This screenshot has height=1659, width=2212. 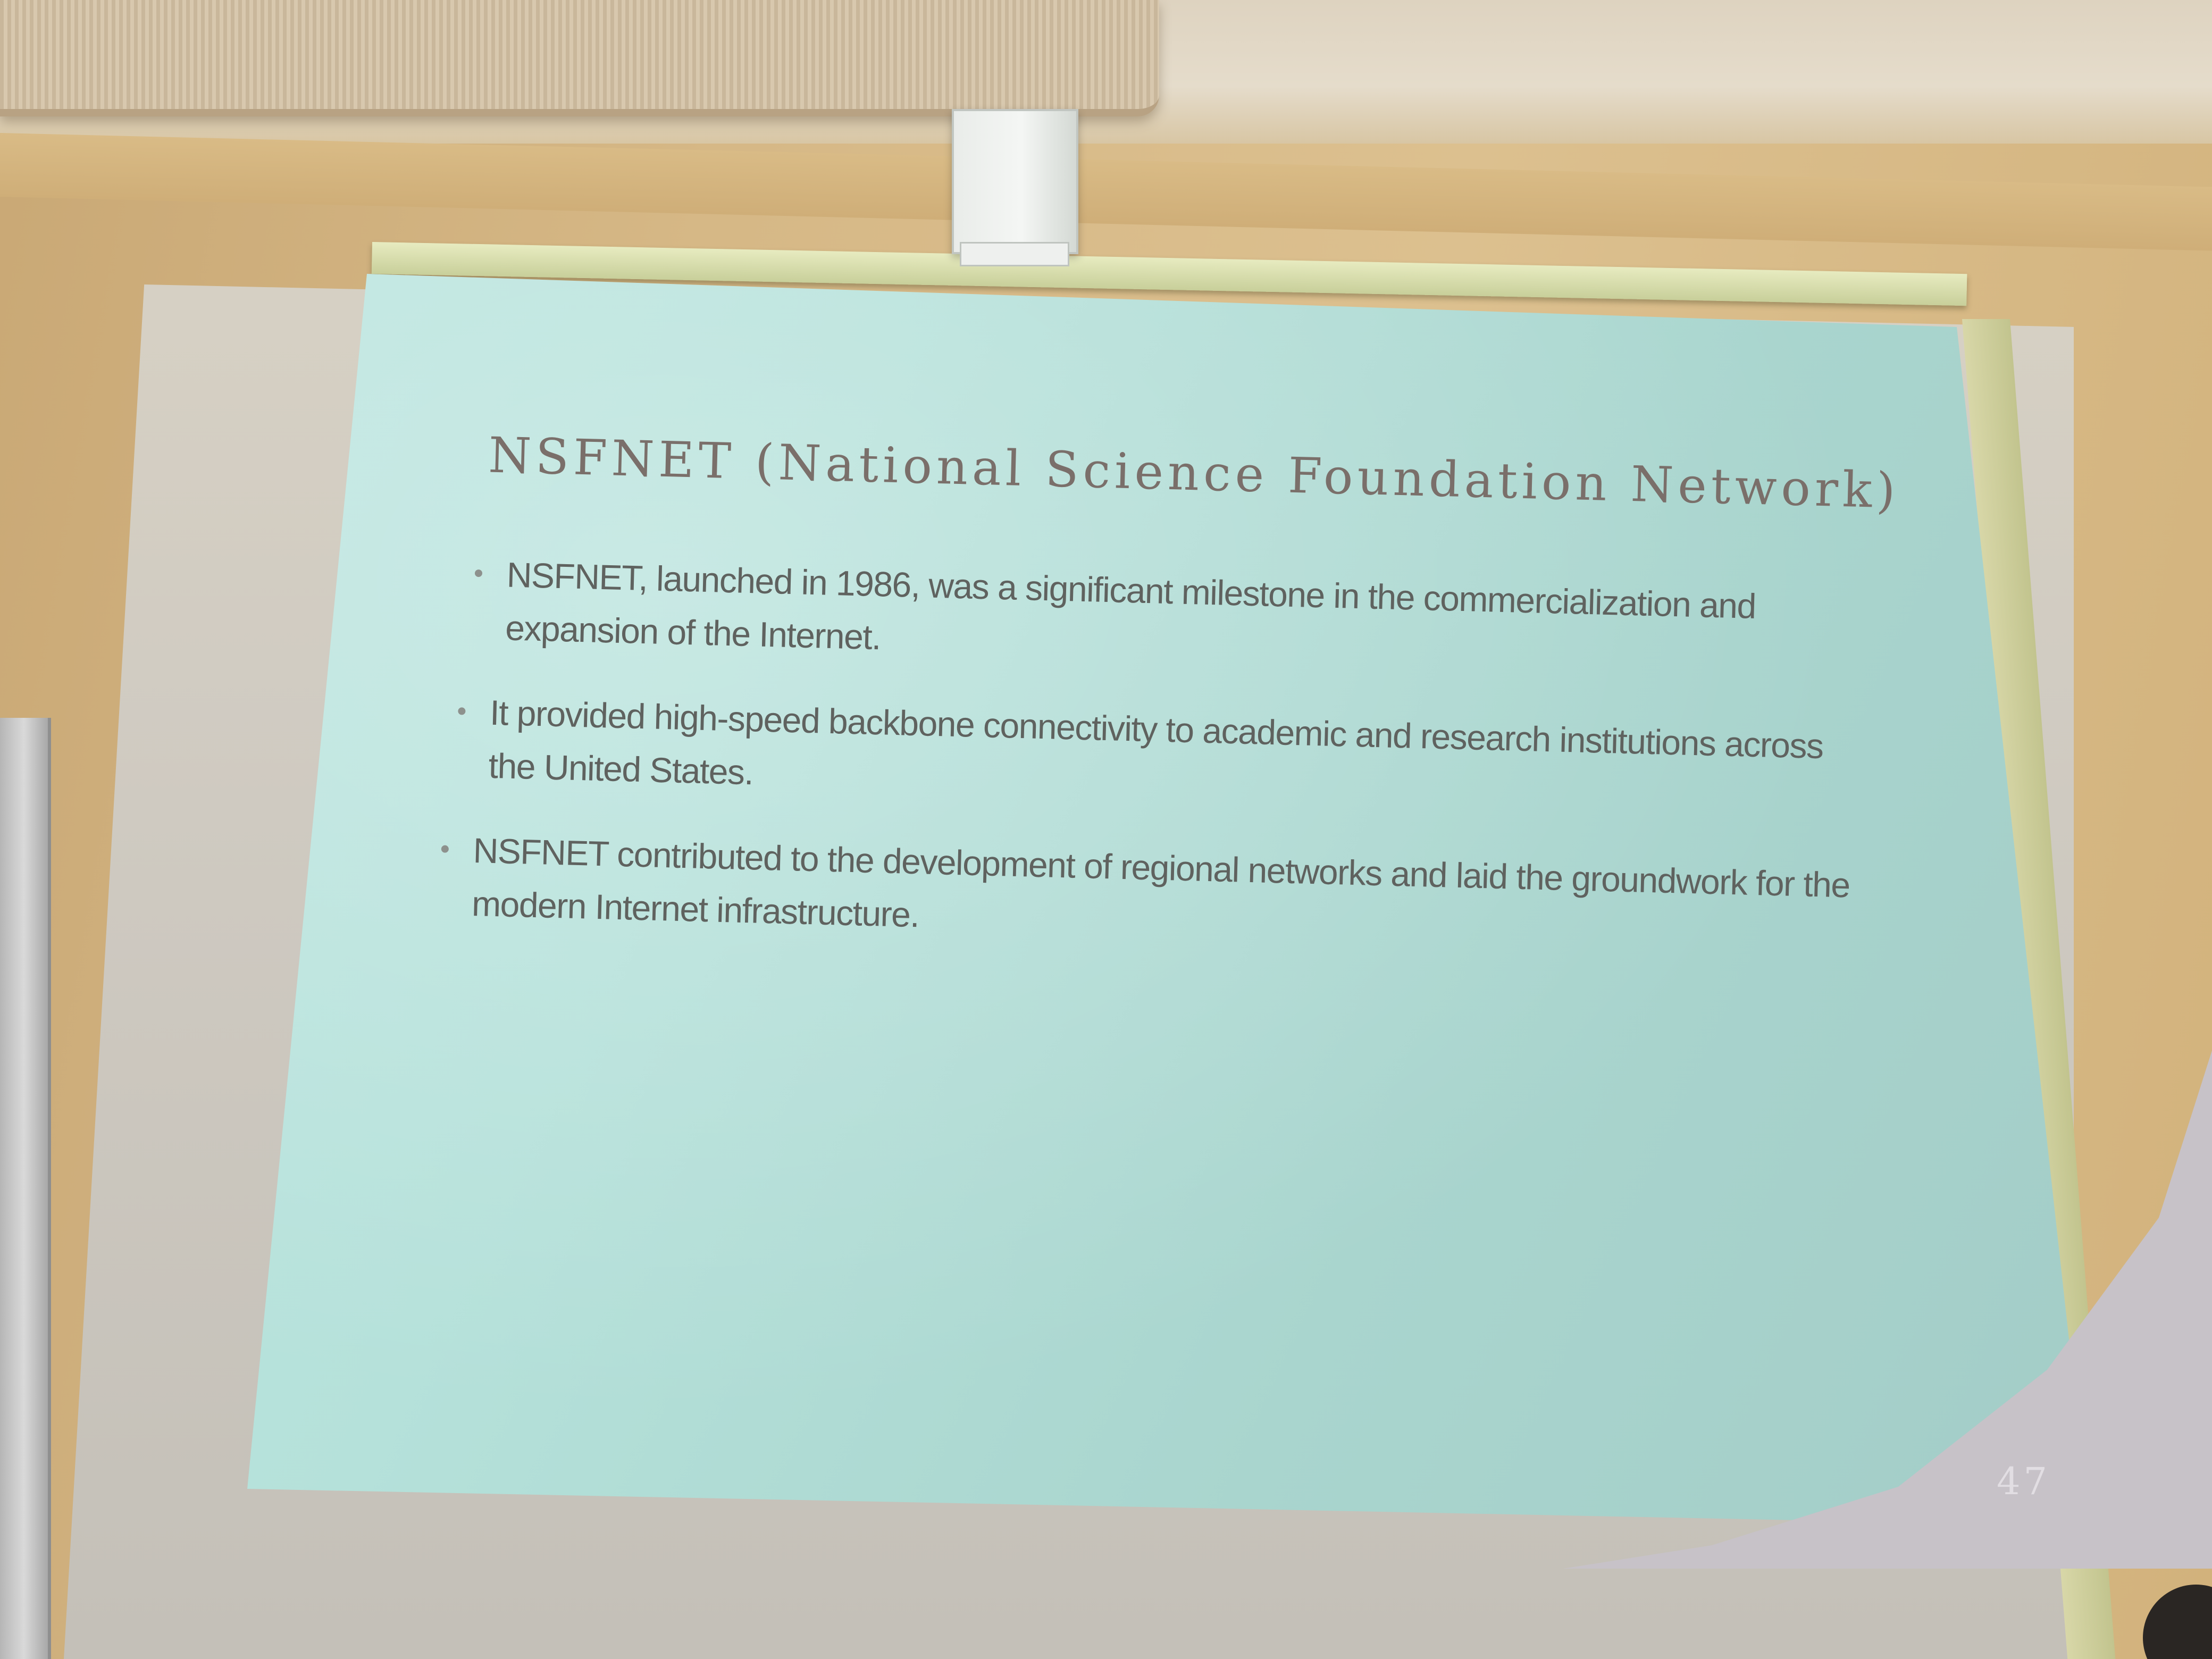 I want to click on projector-mount, so click(x=1015, y=181).